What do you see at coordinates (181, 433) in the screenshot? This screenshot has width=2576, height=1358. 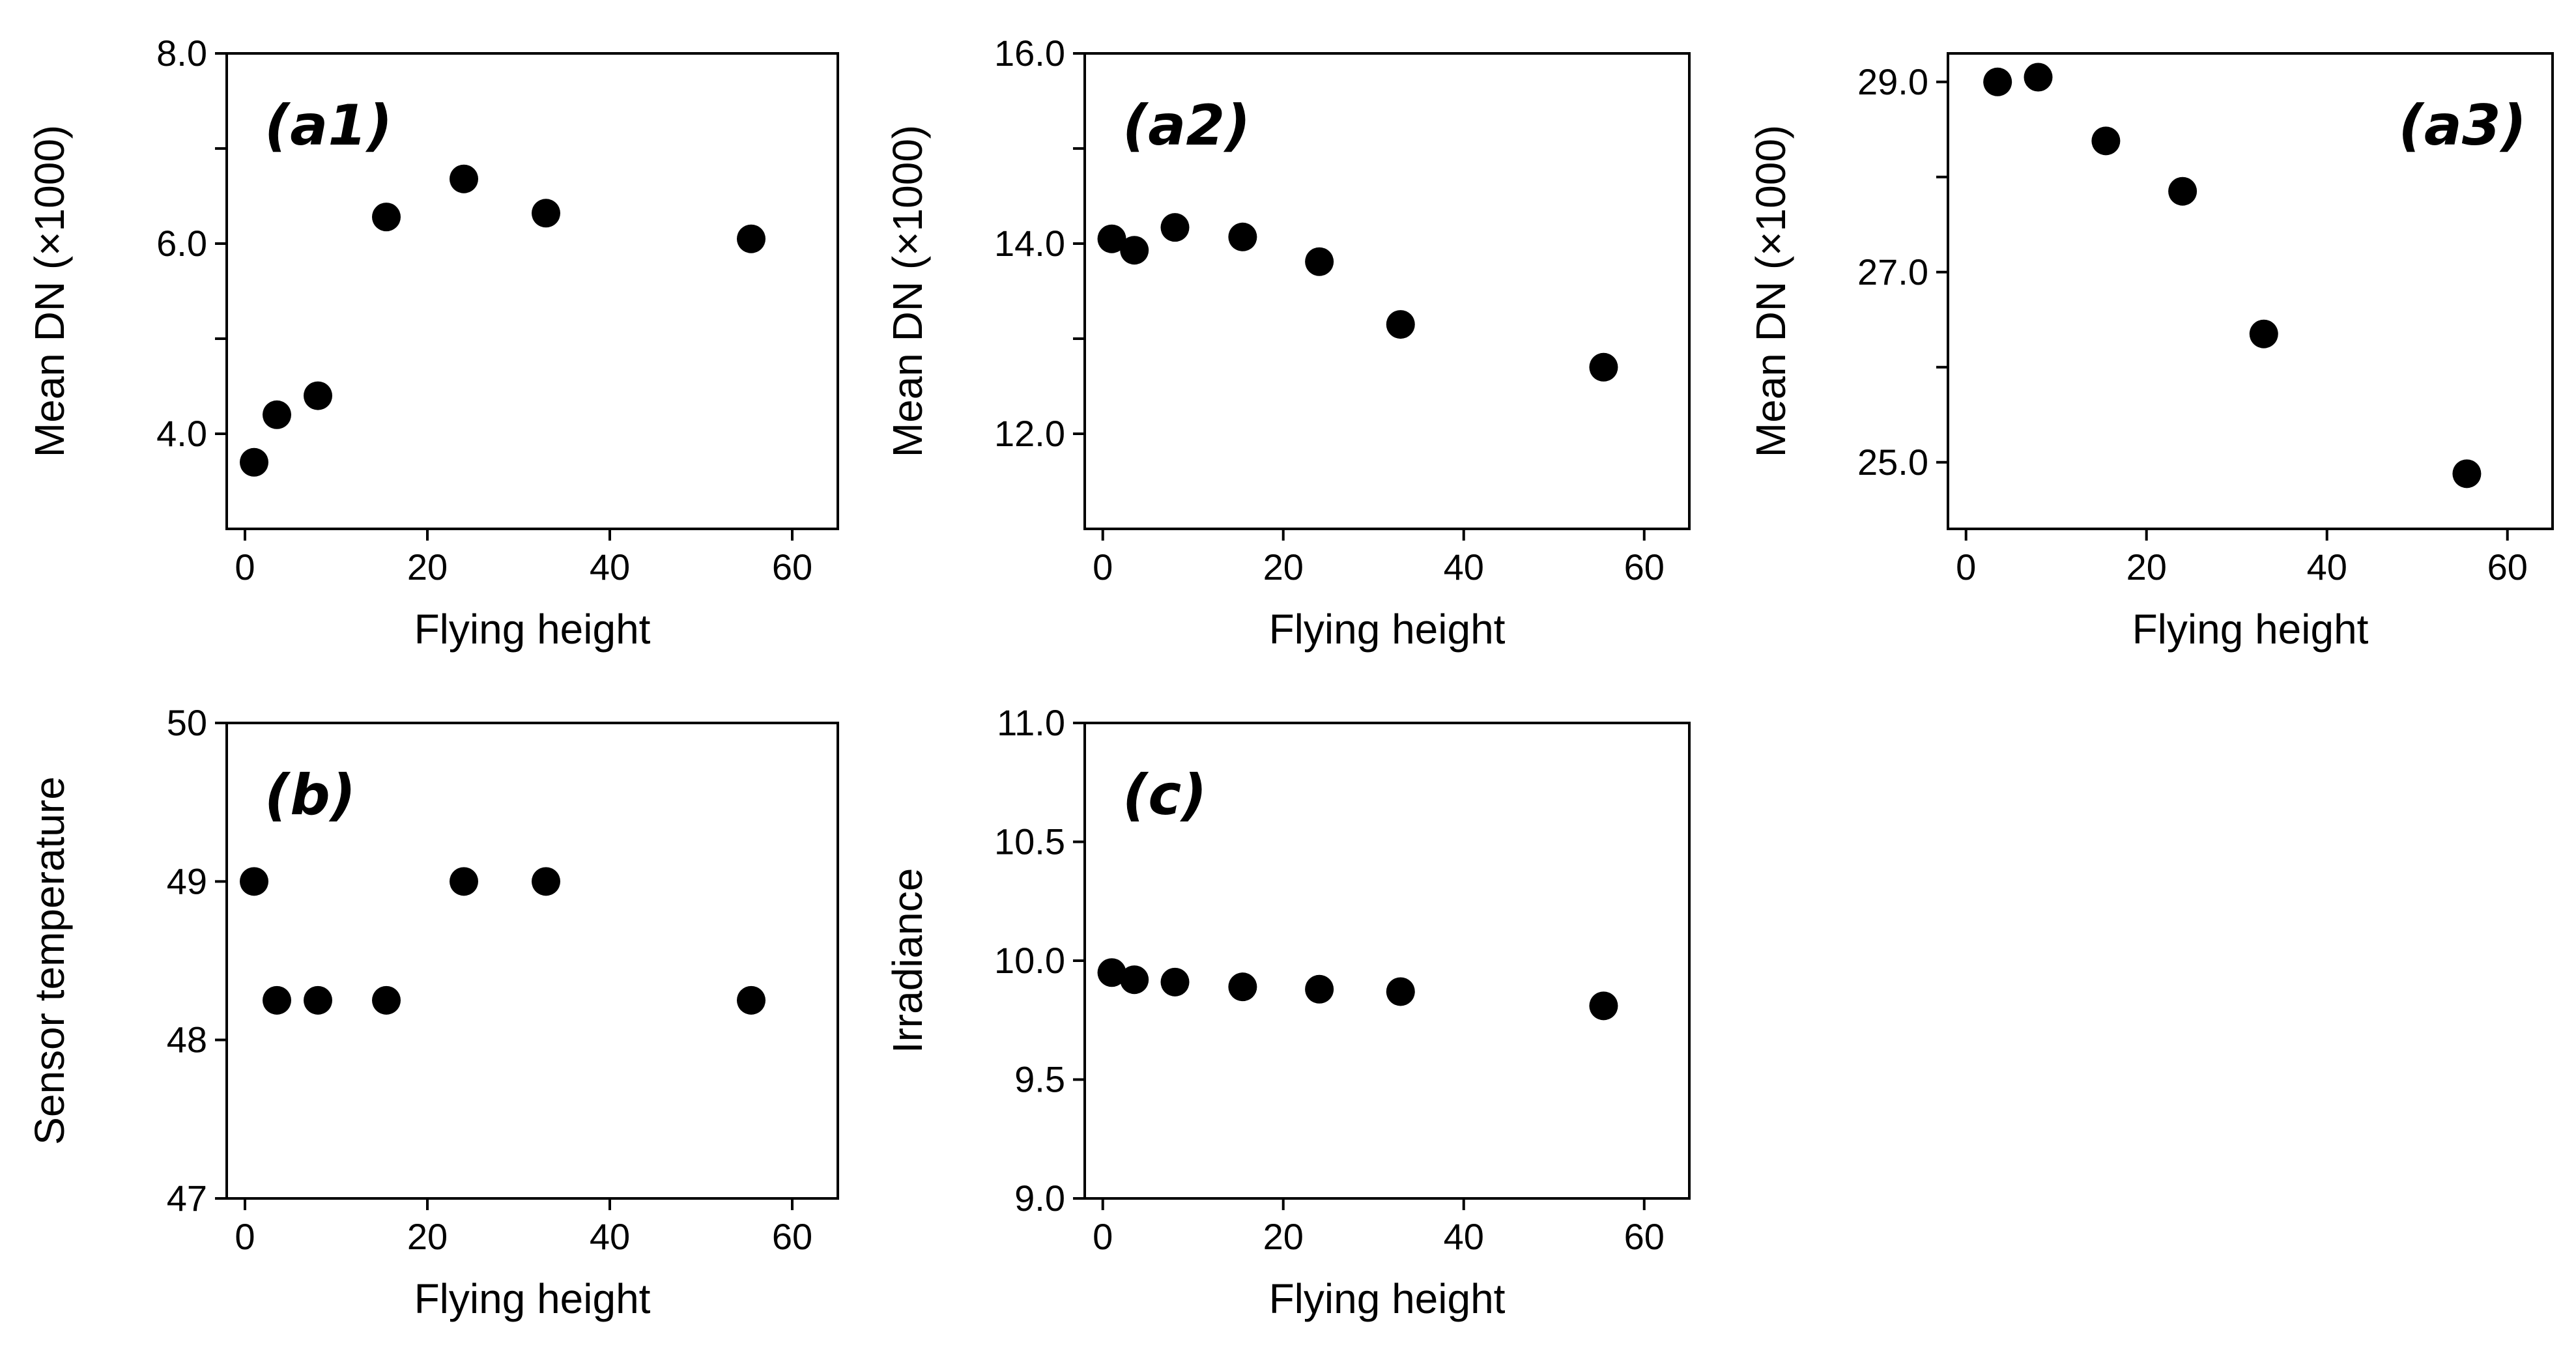 I see `y-tick-label-a1: 4.0` at bounding box center [181, 433].